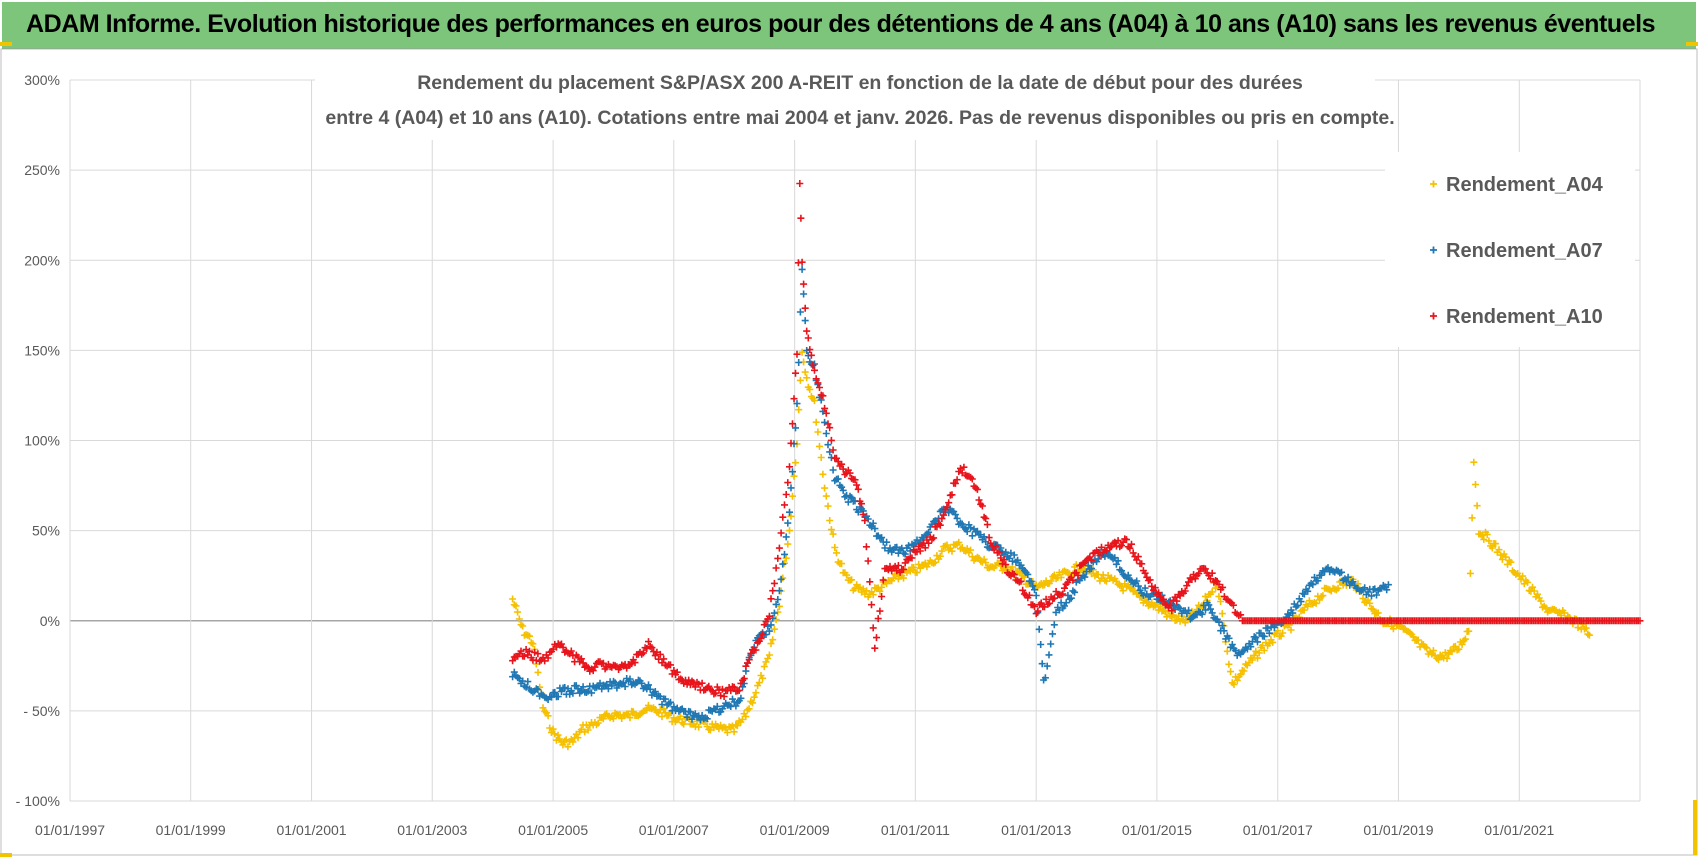 The height and width of the screenshot is (857, 1698). What do you see at coordinates (1157, 830) in the screenshot?
I see `x-tick-label: 01/01/2015` at bounding box center [1157, 830].